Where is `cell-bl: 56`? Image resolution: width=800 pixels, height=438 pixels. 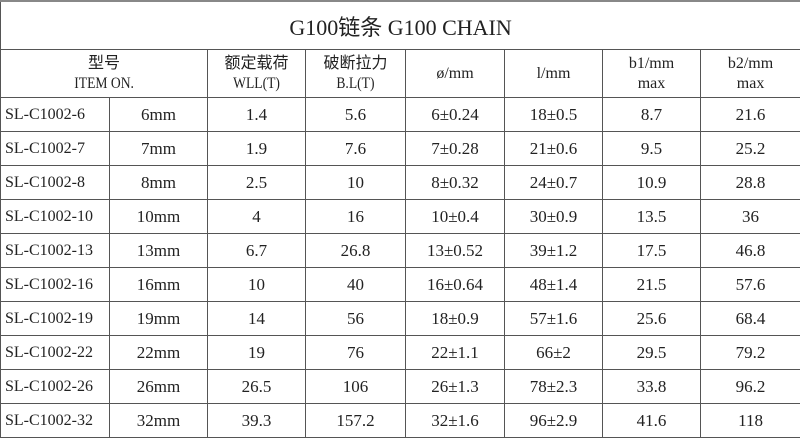
cell-bl: 56 is located at coordinates (356, 319).